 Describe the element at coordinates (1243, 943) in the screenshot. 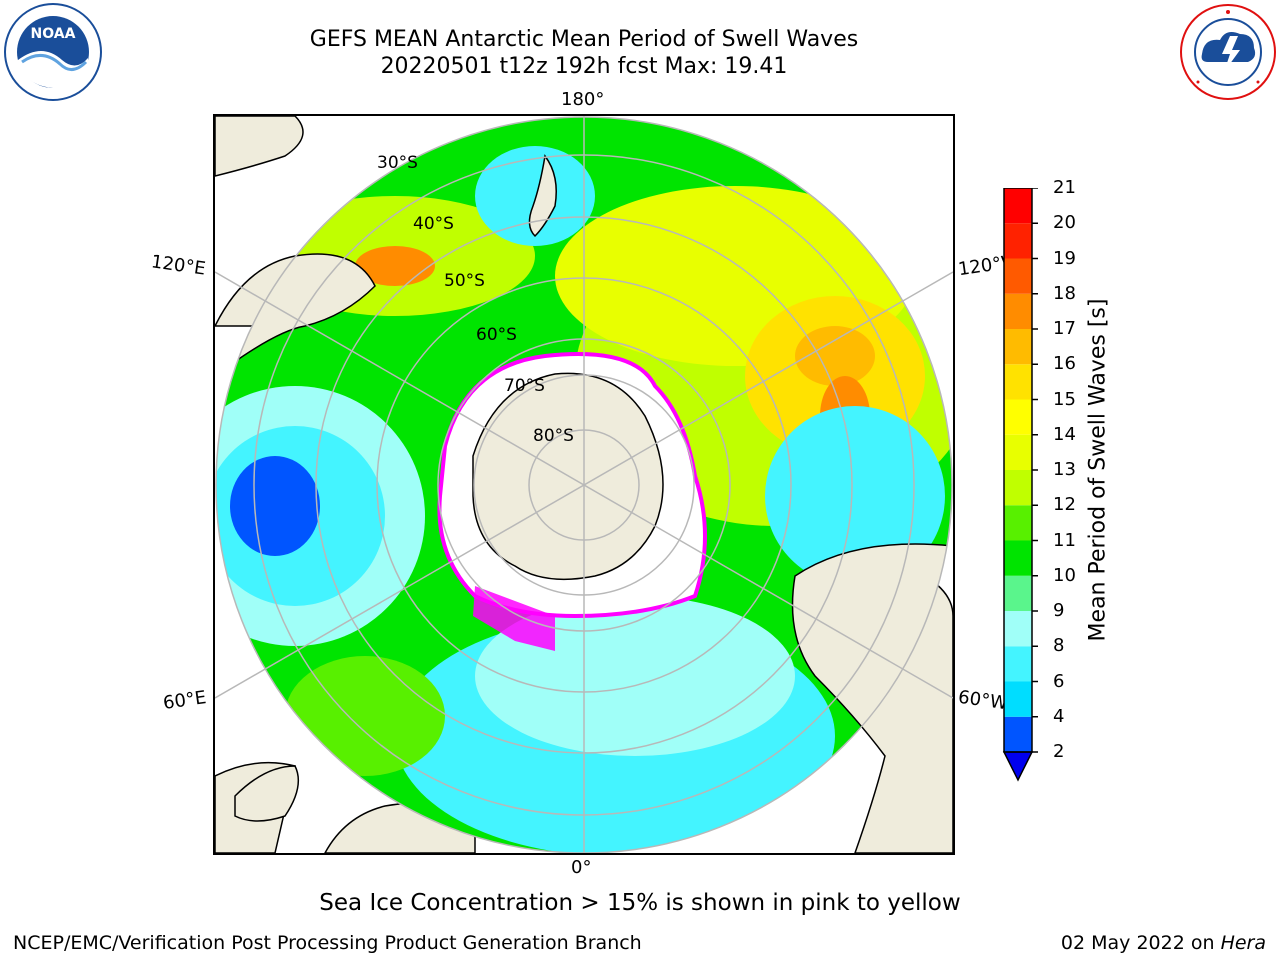

I see `footer-machine: Hera` at that location.